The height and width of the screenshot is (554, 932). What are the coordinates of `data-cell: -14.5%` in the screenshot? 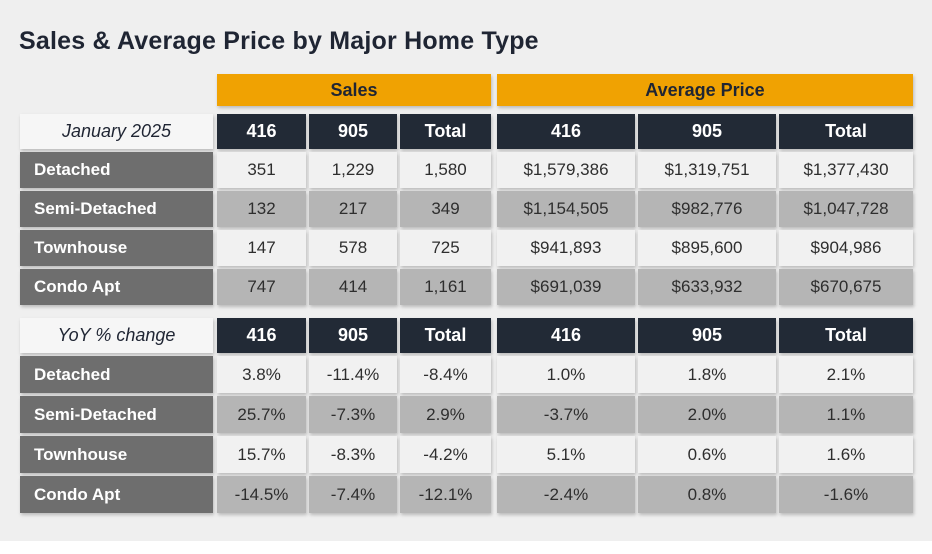 It's located at (261, 494).